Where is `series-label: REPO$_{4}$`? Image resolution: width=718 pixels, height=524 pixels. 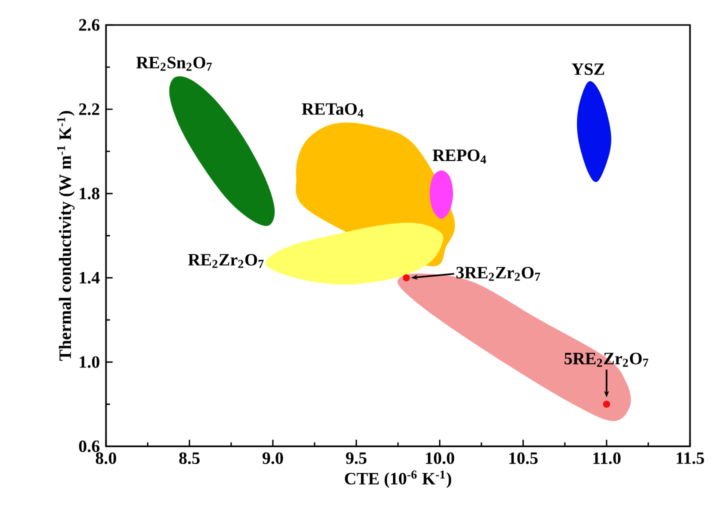
series-label: REPO$_{4}$ is located at coordinates (459, 156).